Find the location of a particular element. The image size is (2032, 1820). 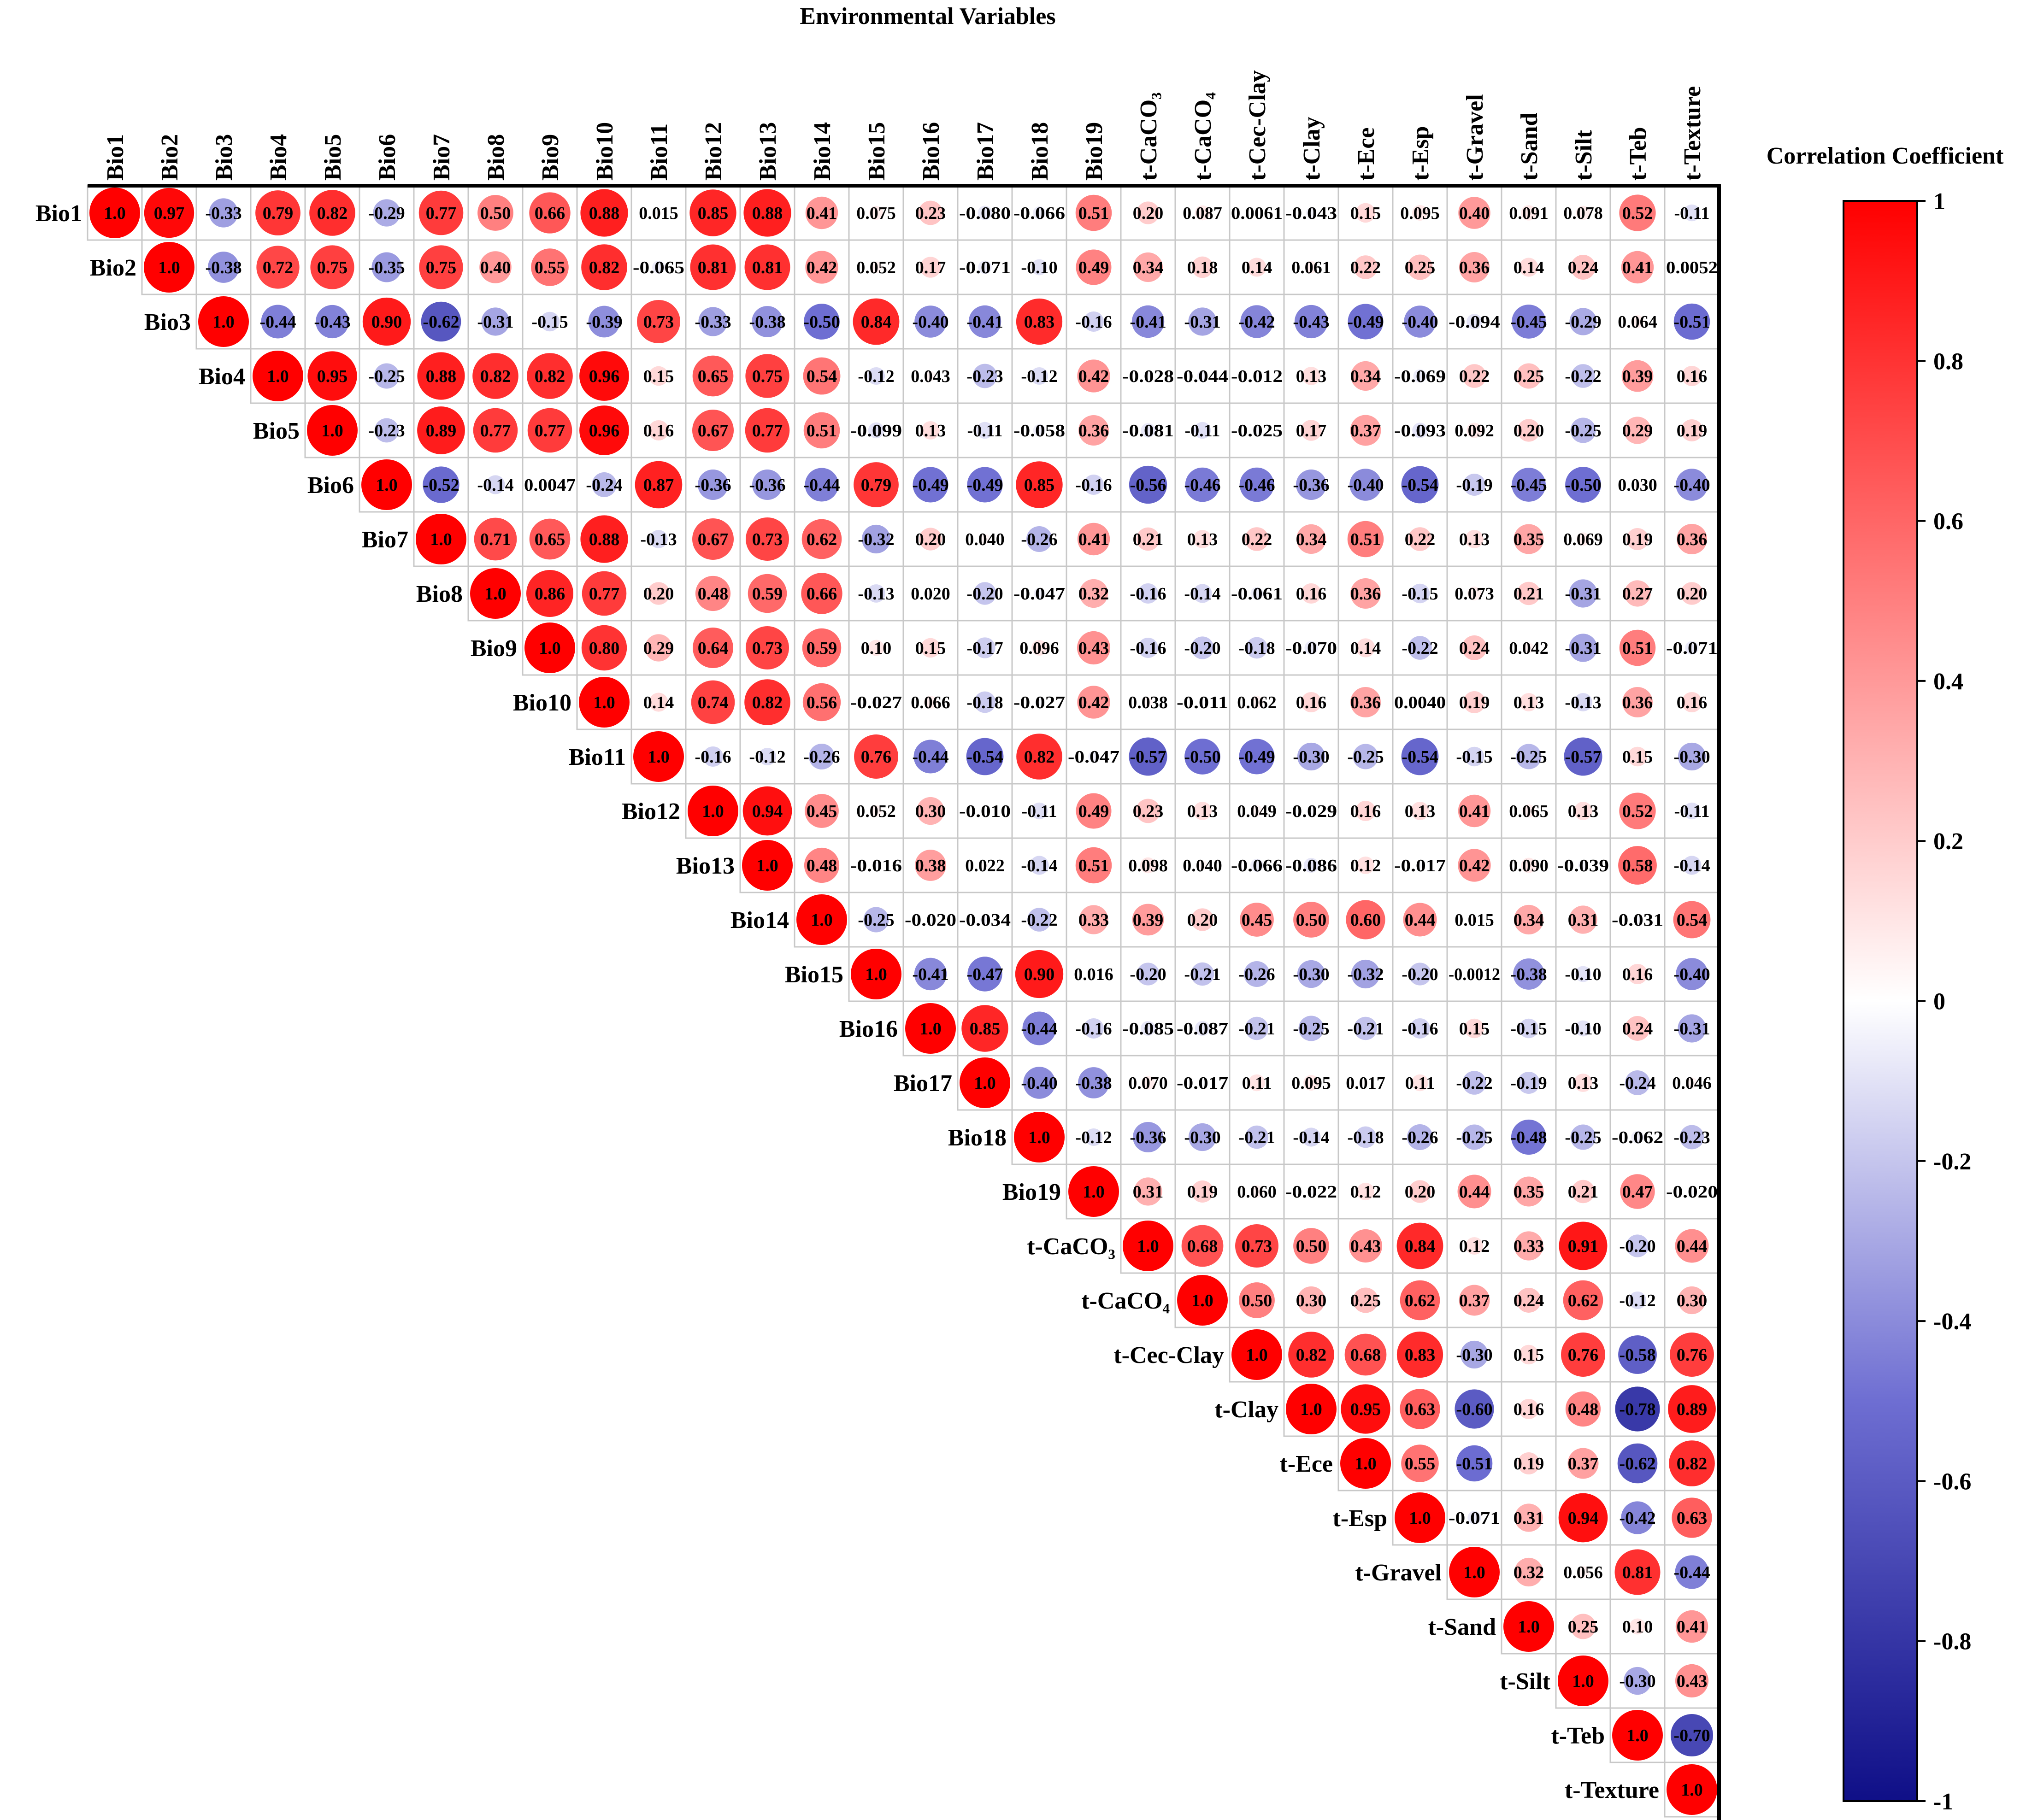

heatmap-cell: -0.12 is located at coordinates (1637, 1300).